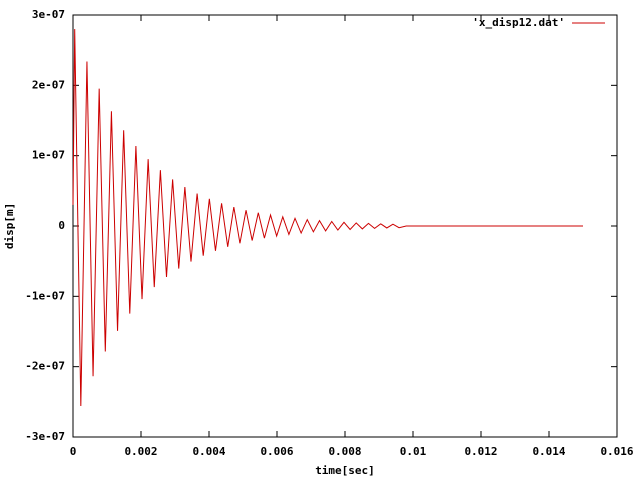  Describe the element at coordinates (208, 451) in the screenshot. I see `x-tick-label: 0.004` at that location.